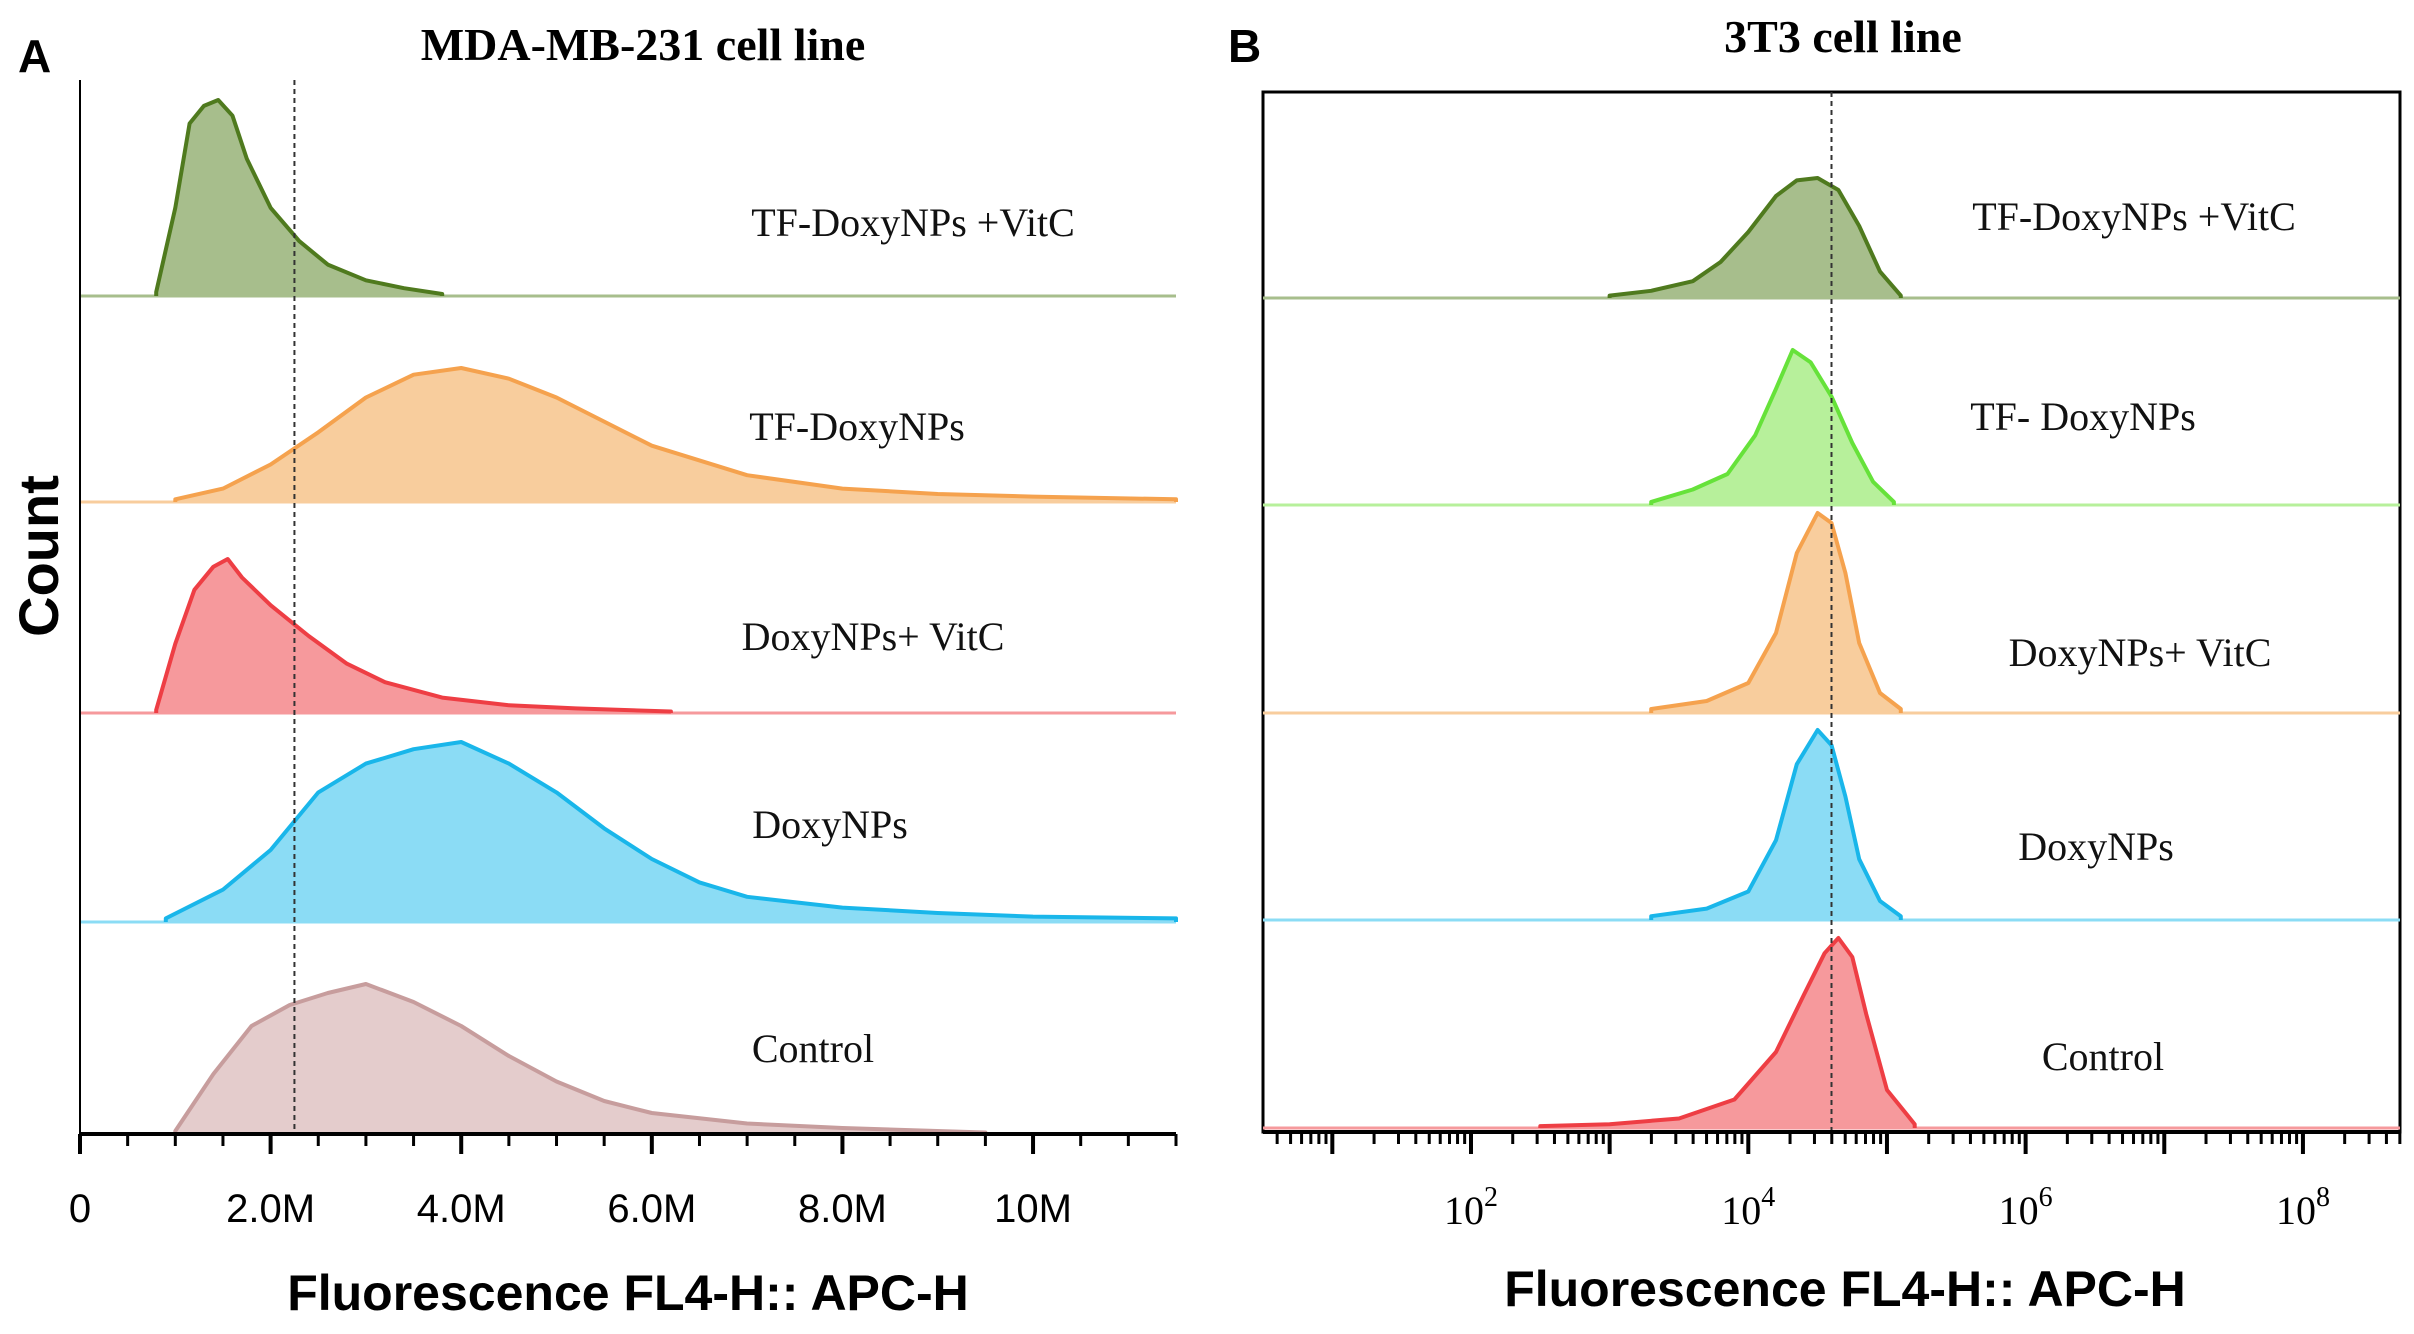 This screenshot has width=2414, height=1334. Describe the element at coordinates (2026, 1207) in the screenshot. I see `panel-b-tick-label: 10⁶` at that location.